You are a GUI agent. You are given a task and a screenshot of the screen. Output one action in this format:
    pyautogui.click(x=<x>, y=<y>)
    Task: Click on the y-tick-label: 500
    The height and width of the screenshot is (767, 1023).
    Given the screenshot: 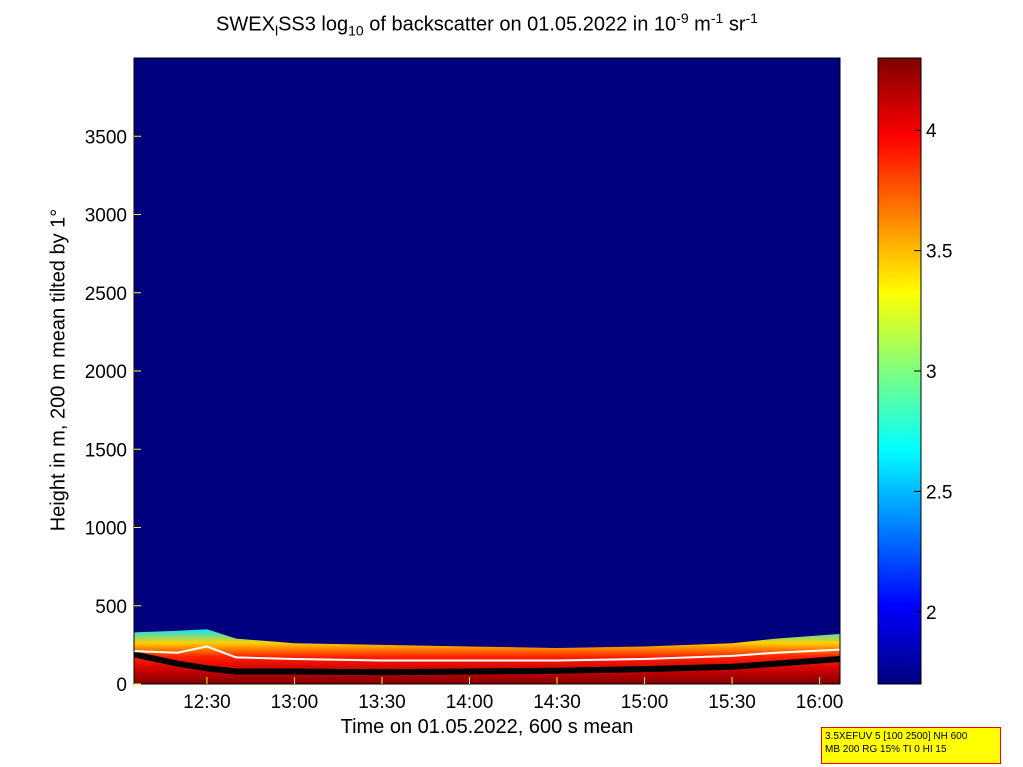 What is the action you would take?
    pyautogui.click(x=111, y=607)
    